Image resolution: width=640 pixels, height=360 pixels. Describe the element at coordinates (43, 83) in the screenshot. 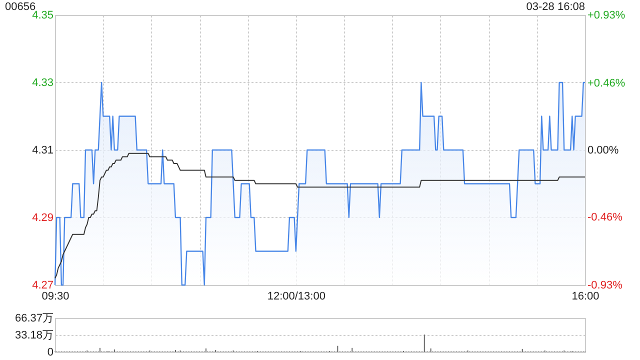

I see `y-tick-label: 4.33` at that location.